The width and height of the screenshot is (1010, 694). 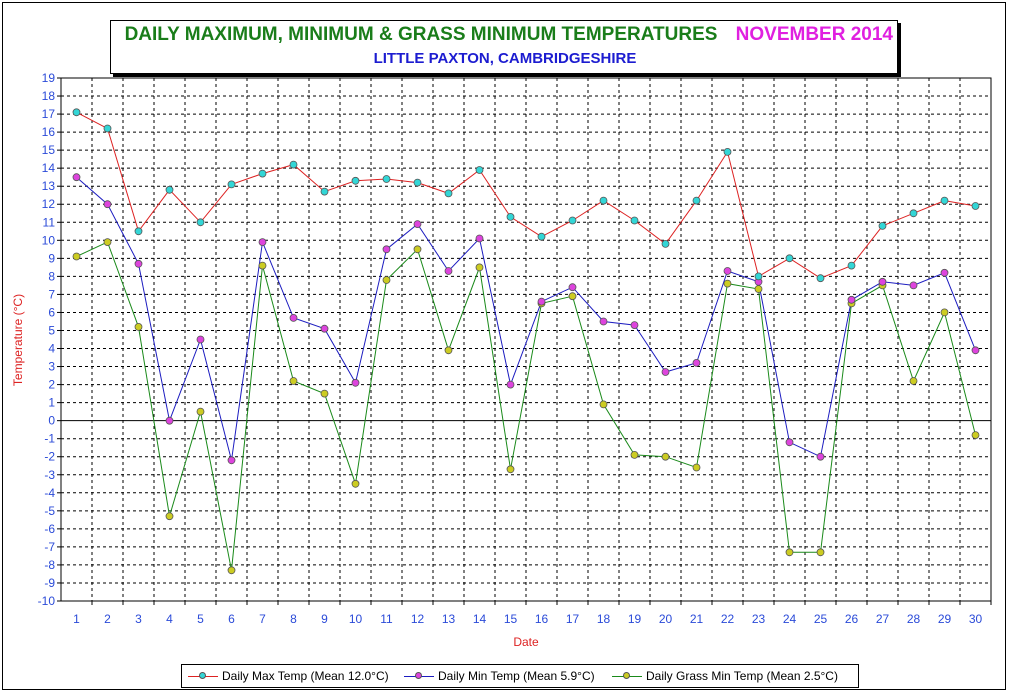 What do you see at coordinates (51, 294) in the screenshot?
I see `y-tick-label: 7` at bounding box center [51, 294].